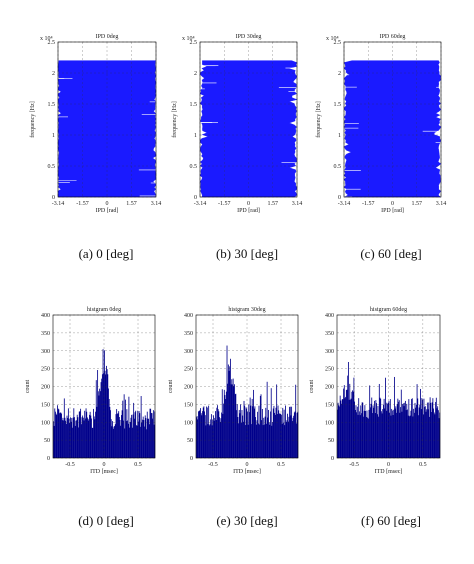 The image size is (474, 564). I want to click on caption-b: (b) 30 [deg], so click(247, 253).